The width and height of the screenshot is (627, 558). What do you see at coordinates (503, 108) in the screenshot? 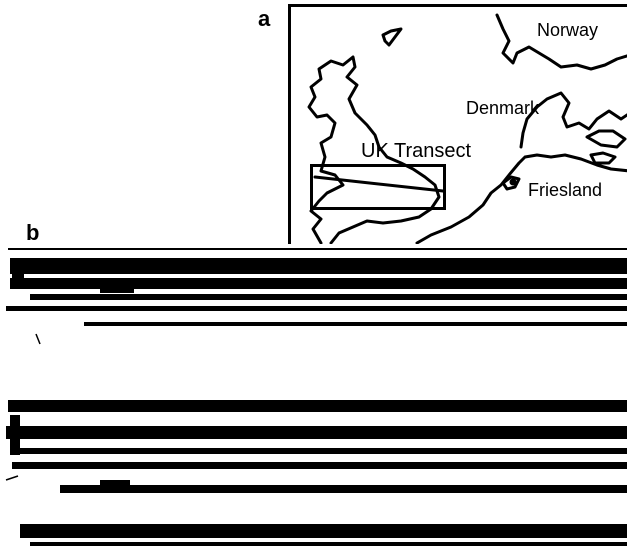
I see `place-label-denmark: Denmark` at bounding box center [503, 108].